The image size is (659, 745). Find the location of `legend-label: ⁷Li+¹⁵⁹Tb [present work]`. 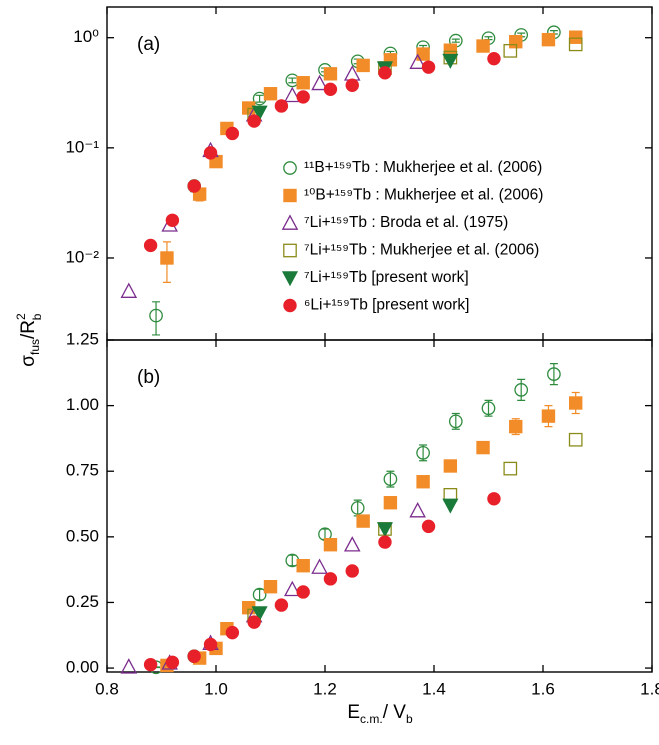

legend-label: ⁷Li+¹⁵⁹Tb [present work] is located at coordinates (386, 277).